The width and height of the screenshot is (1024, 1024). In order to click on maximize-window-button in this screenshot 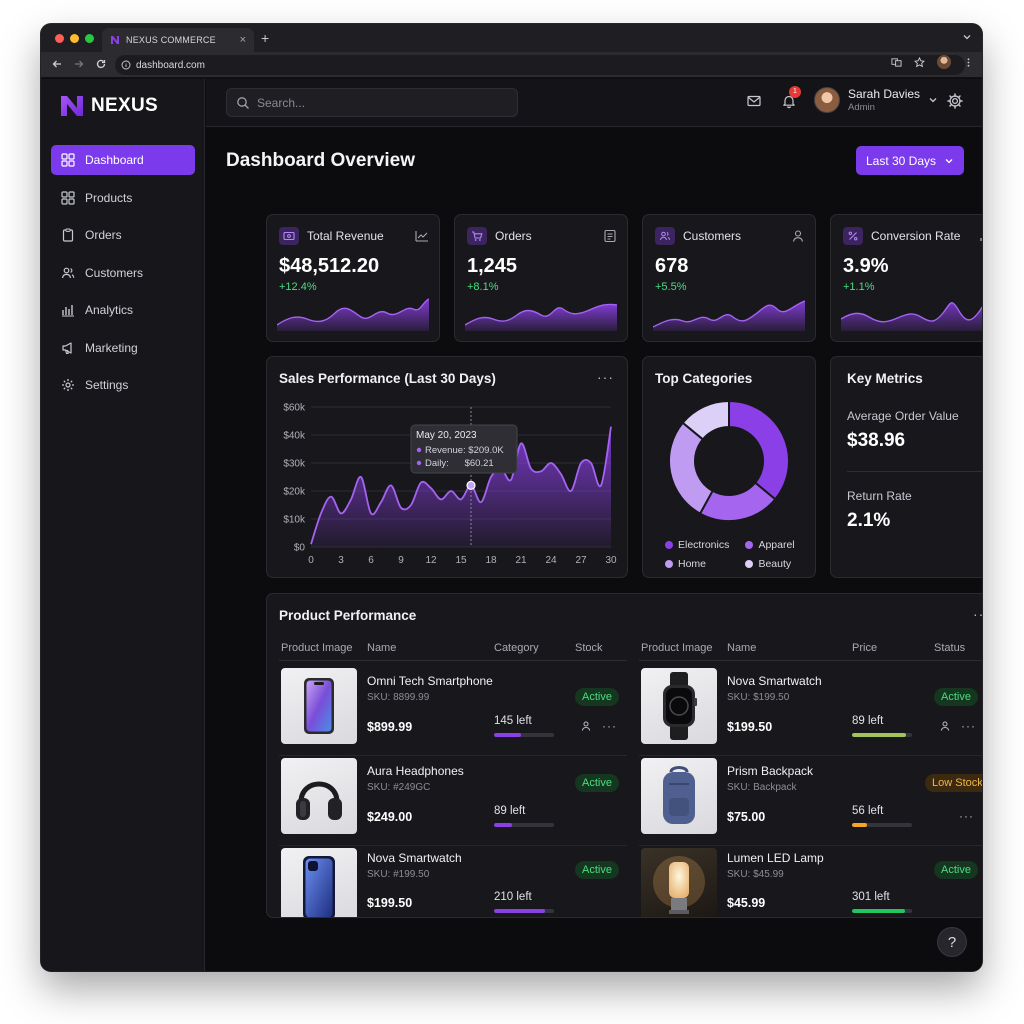, I will do `click(89, 38)`.